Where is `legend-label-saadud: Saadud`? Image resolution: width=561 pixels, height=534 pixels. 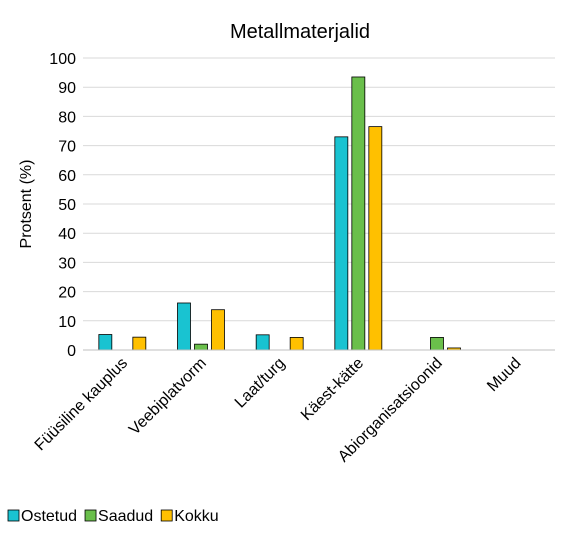 legend-label-saadud: Saadud is located at coordinates (125, 516).